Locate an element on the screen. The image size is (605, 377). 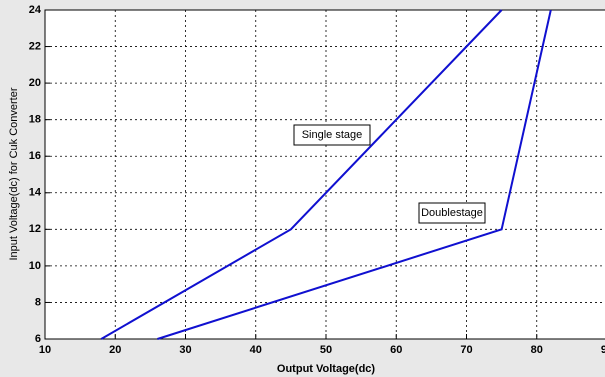
annotation: Single stage is located at coordinates (332, 135).